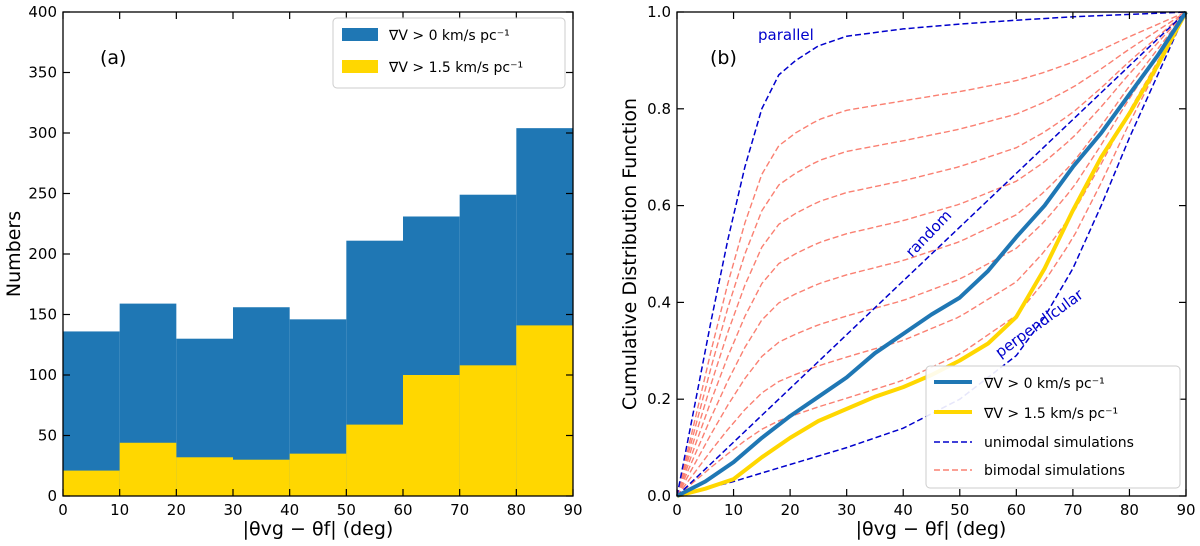 The height and width of the screenshot is (546, 1200). What do you see at coordinates (786, 35) in the screenshot?
I see `annotation-parallel: parallel` at bounding box center [786, 35].